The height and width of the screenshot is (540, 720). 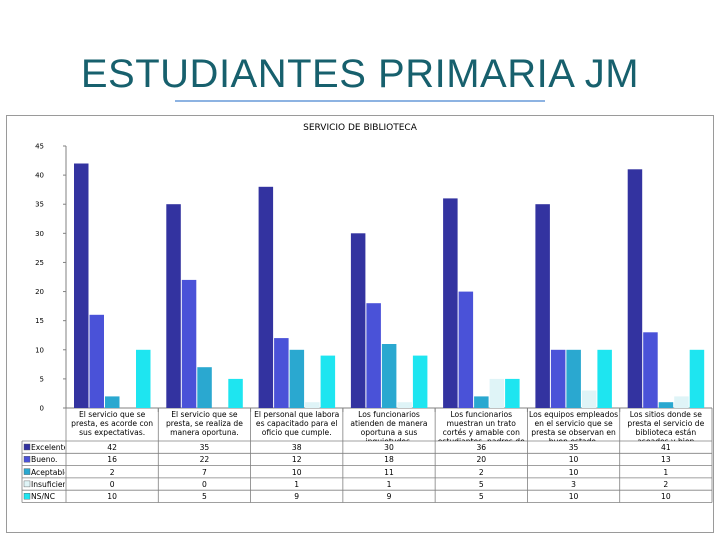 What do you see at coordinates (39, 234) in the screenshot?
I see `y-tick-label: 30` at bounding box center [39, 234].